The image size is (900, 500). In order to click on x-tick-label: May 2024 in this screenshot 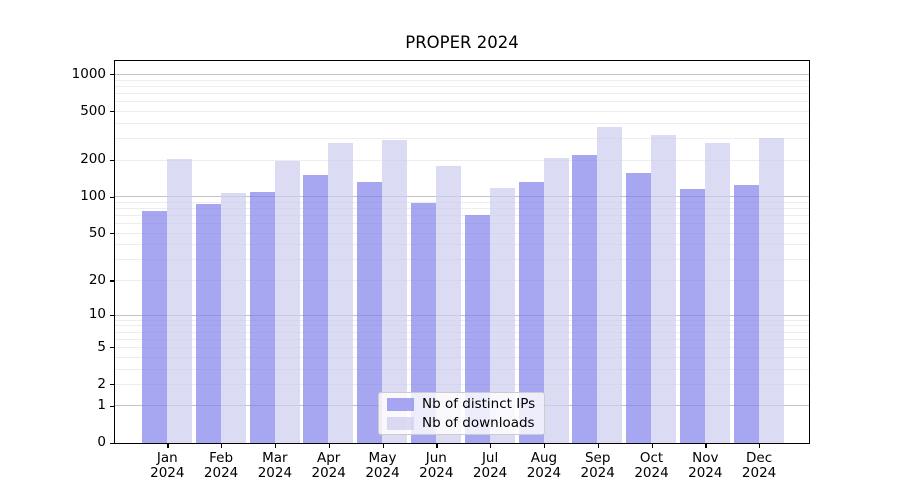, I will do `click(382, 465)`.